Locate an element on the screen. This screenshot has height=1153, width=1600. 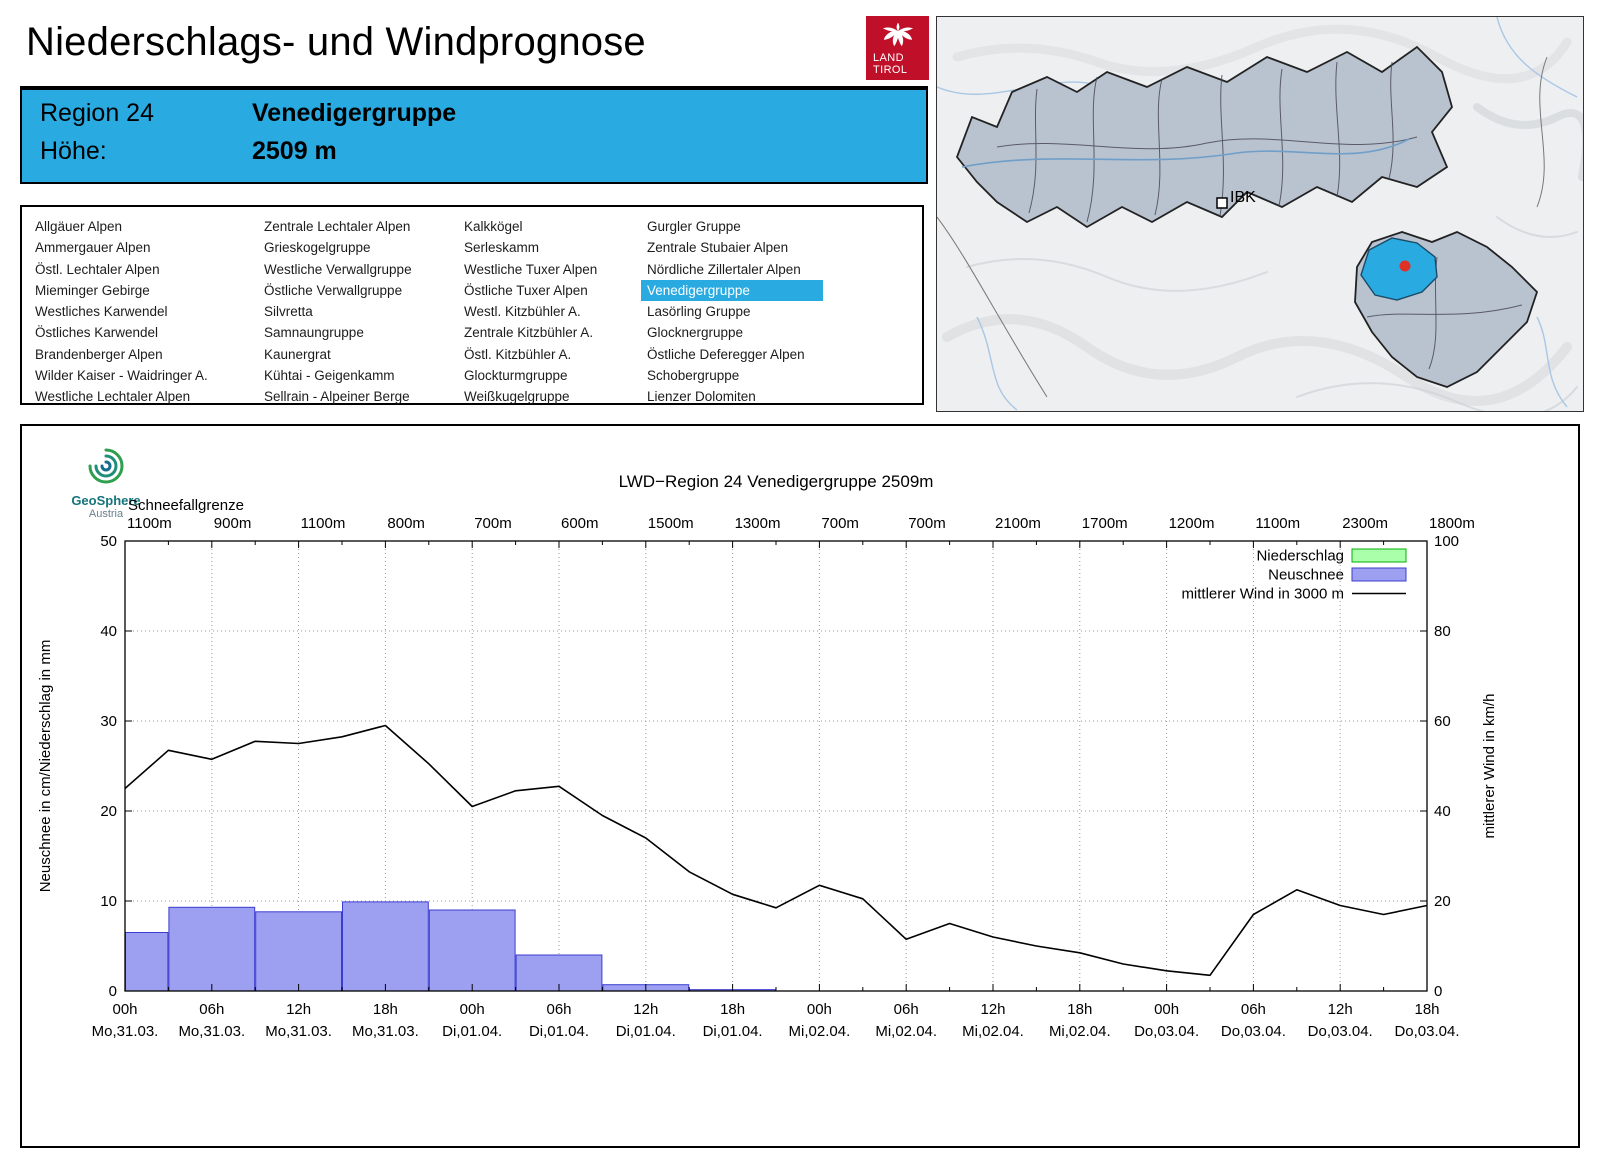
region-list-item: Östliche Verwallgruppe is located at coordinates (333, 290).